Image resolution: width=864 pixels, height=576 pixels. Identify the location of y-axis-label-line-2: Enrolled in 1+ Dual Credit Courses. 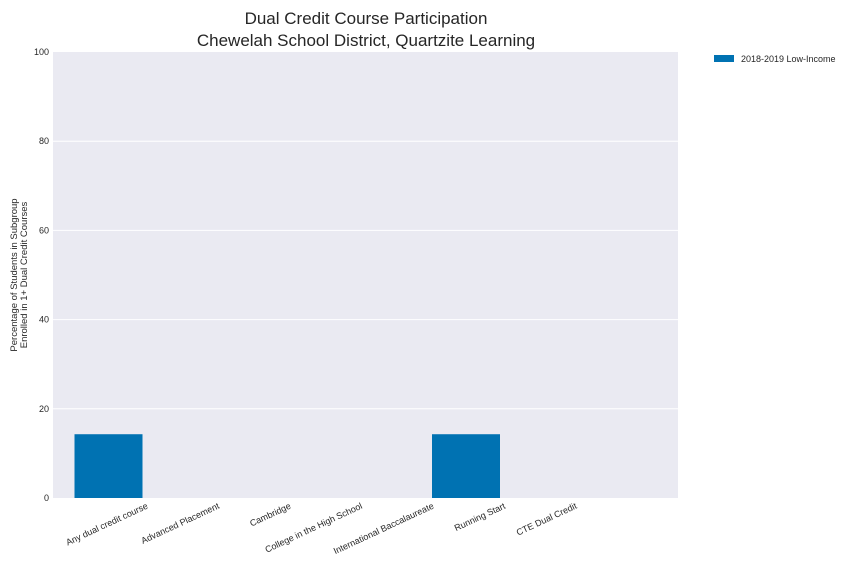
(24, 274).